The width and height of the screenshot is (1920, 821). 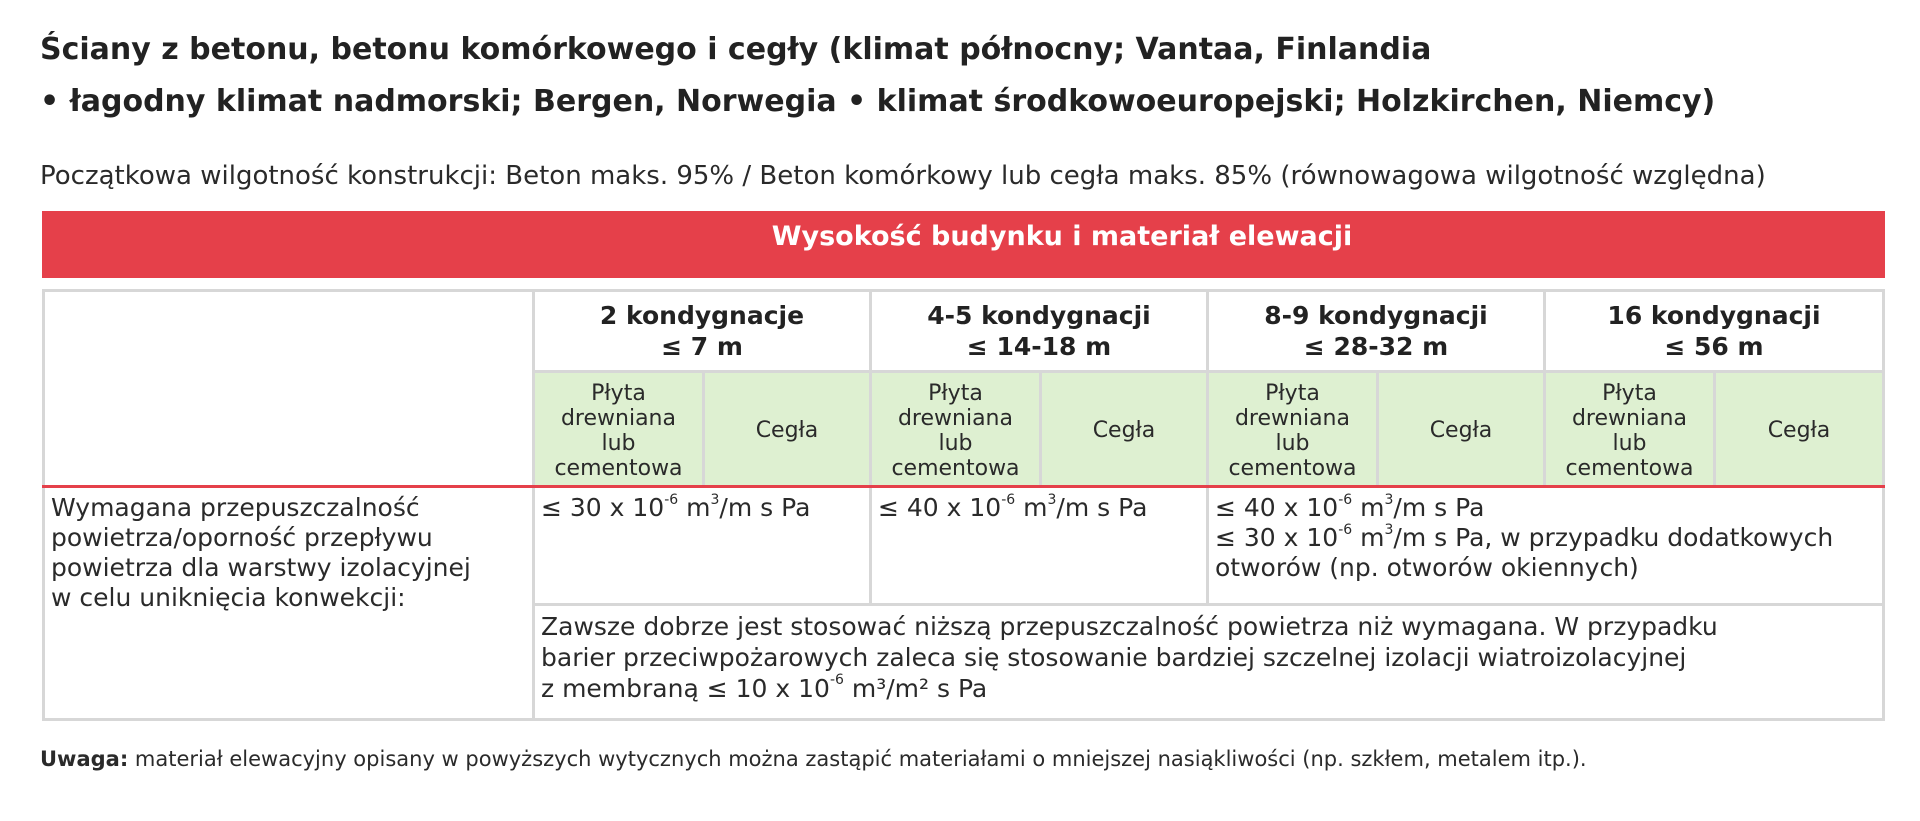 What do you see at coordinates (84, 759) in the screenshot?
I see `footnote-label: Uwaga:` at bounding box center [84, 759].